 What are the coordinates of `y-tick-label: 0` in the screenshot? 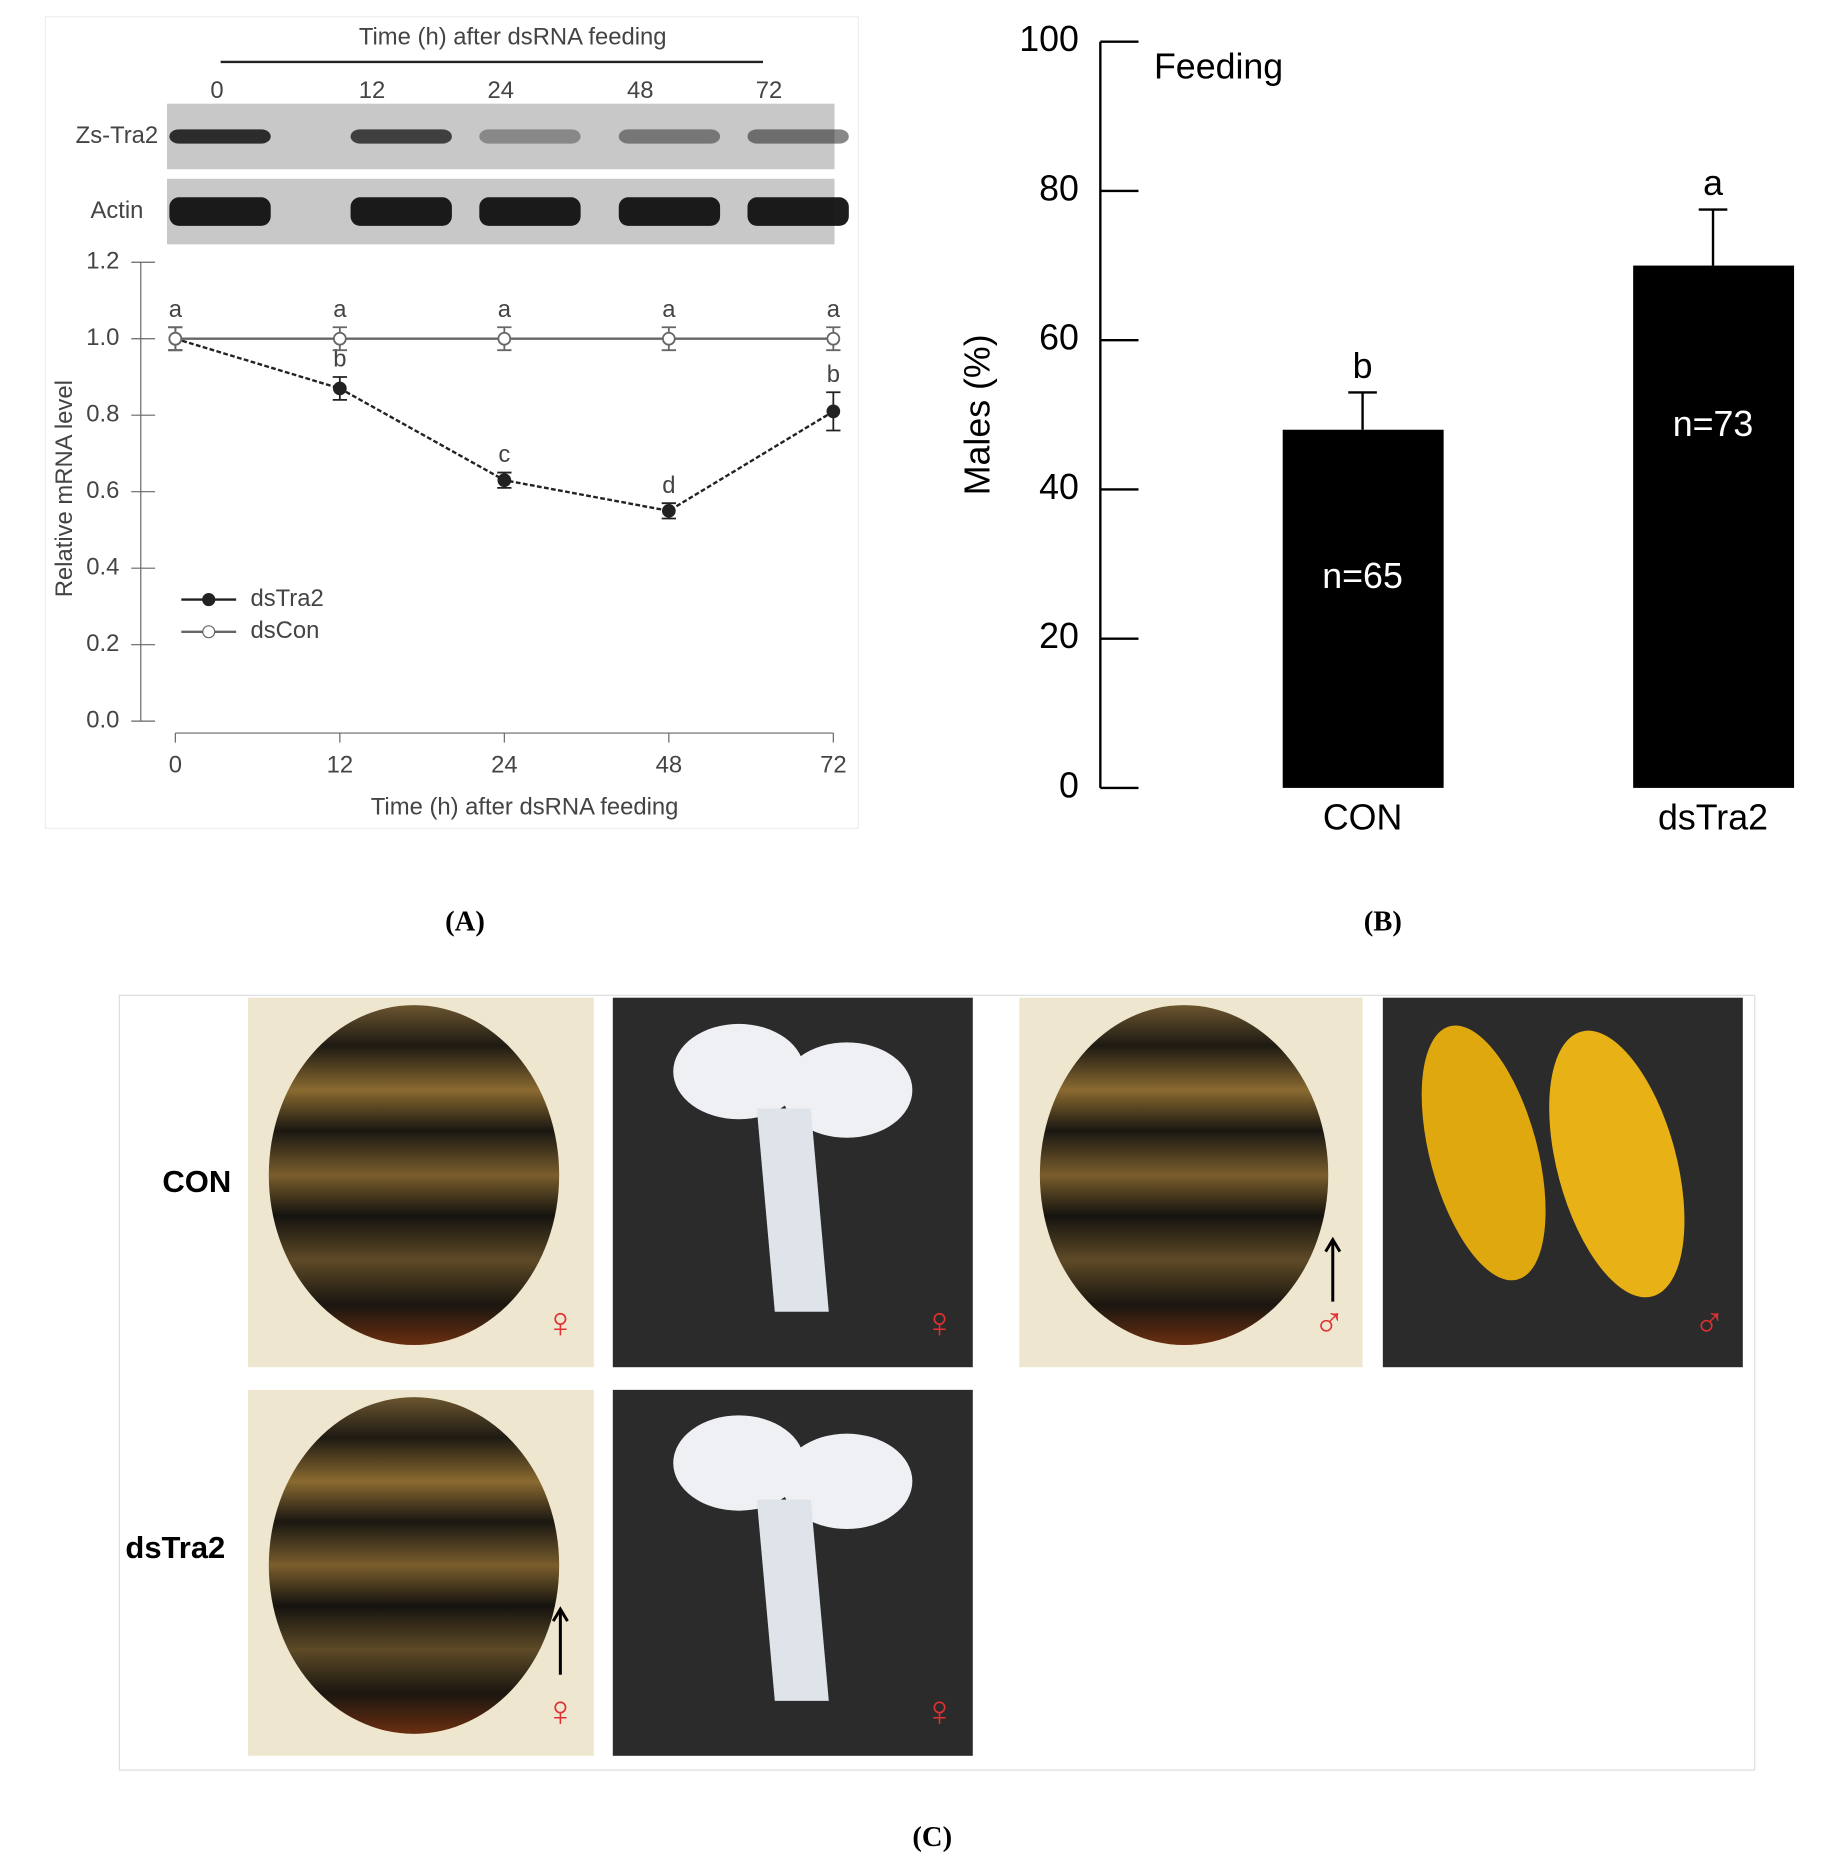 It's located at (1069, 785).